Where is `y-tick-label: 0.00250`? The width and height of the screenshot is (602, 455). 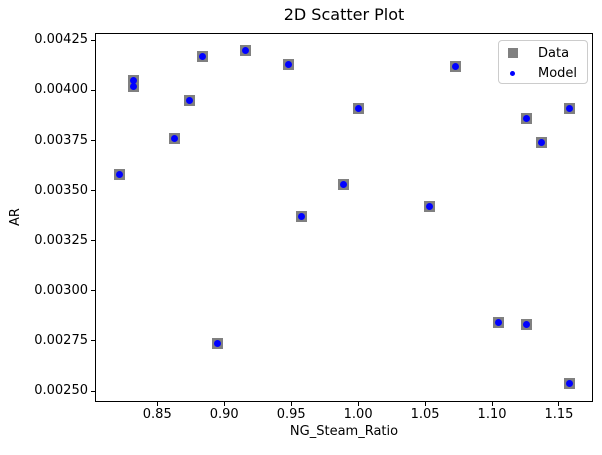
y-tick-label: 0.00250 is located at coordinates (61, 391).